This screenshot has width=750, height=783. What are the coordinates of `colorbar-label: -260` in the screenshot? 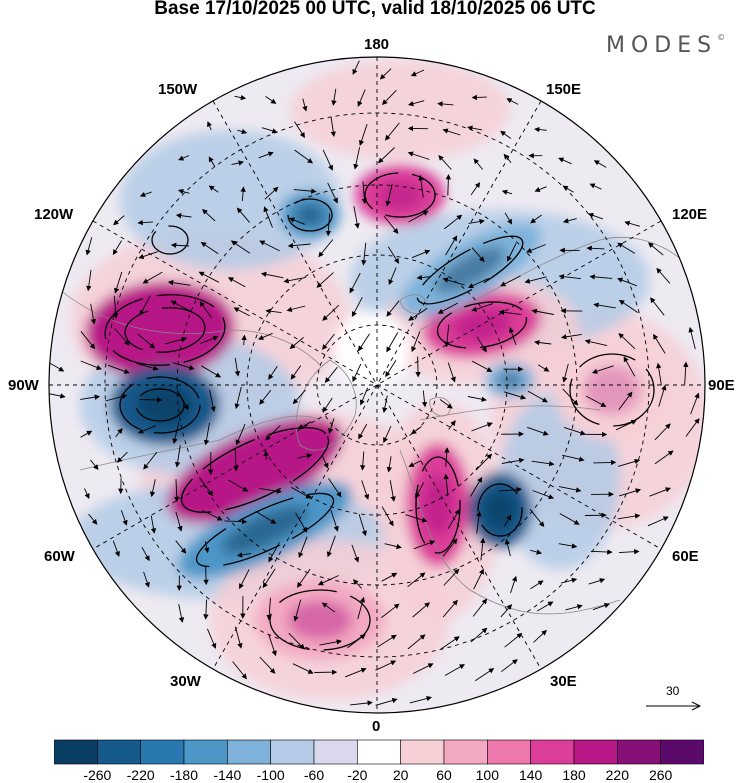 It's located at (97, 775).